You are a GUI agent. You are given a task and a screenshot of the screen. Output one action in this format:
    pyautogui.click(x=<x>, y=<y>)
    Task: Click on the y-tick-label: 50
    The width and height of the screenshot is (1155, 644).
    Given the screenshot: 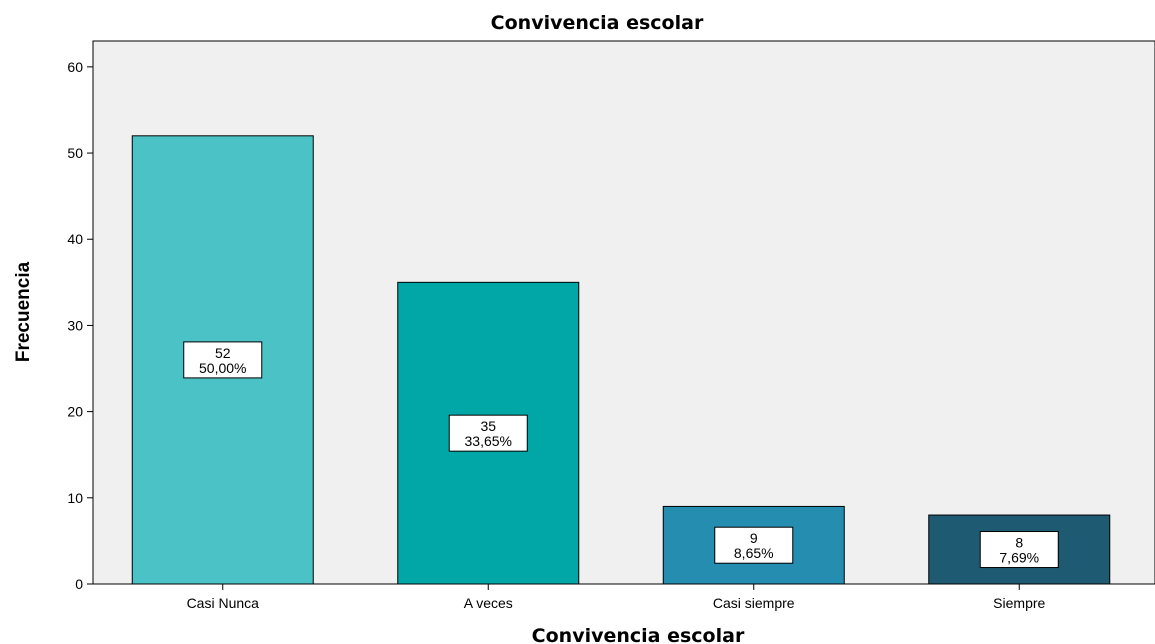 What is the action you would take?
    pyautogui.click(x=75, y=153)
    